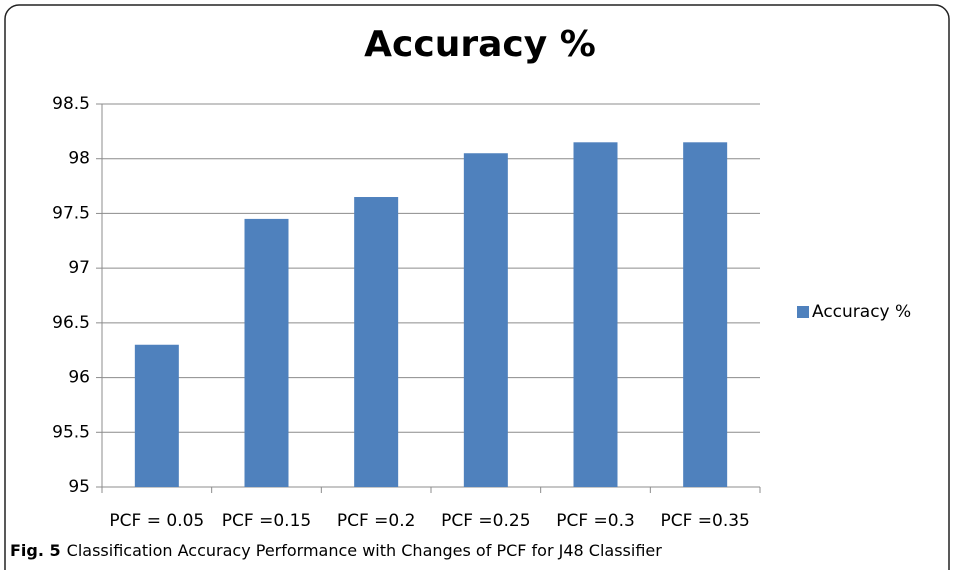  What do you see at coordinates (485, 521) in the screenshot?
I see `x-tick-label: PCF =0.25` at bounding box center [485, 521].